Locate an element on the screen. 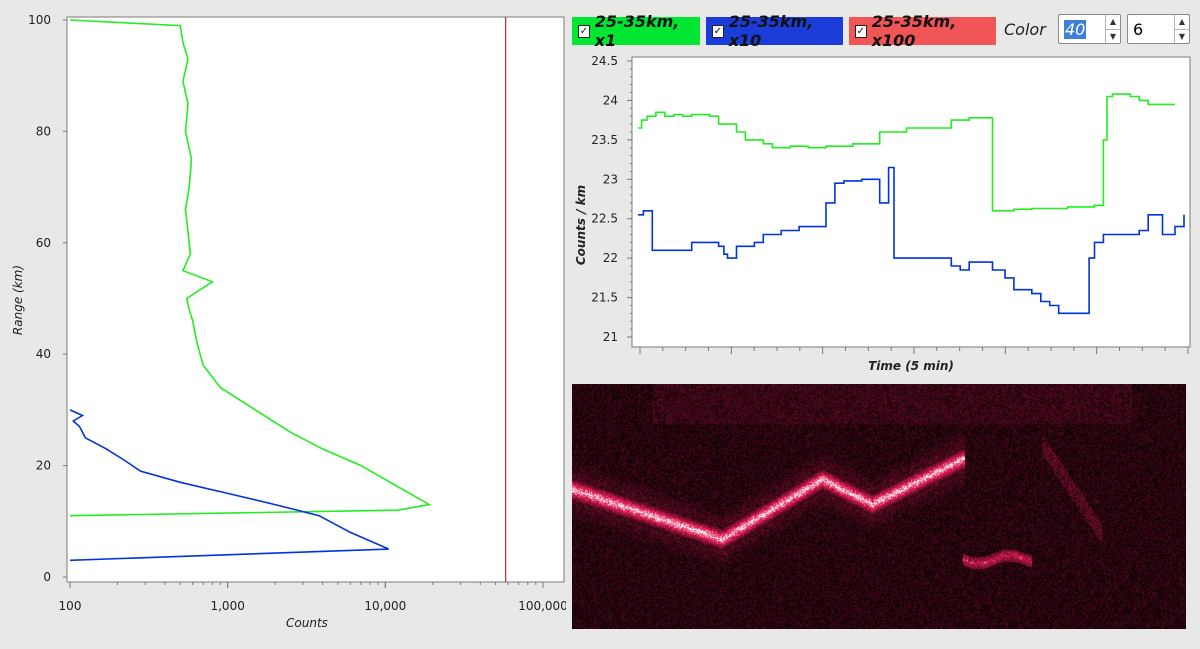  profile-x-tick-label: 1,000 is located at coordinates (227, 606).